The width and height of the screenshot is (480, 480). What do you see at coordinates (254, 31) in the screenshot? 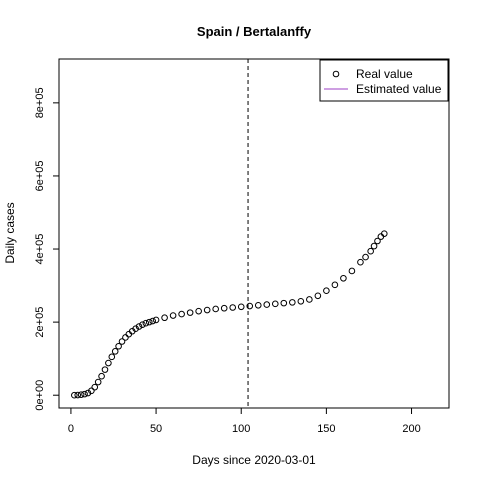
I see `chart-title: Spain / Bertalanffy` at bounding box center [254, 31].